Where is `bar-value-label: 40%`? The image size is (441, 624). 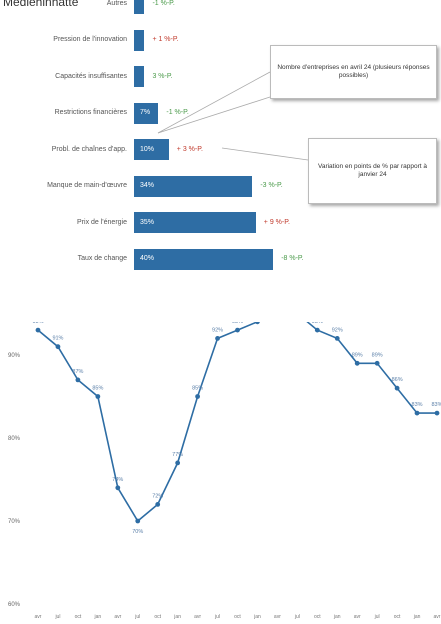 bar-value-label: 40% is located at coordinates (147, 258).